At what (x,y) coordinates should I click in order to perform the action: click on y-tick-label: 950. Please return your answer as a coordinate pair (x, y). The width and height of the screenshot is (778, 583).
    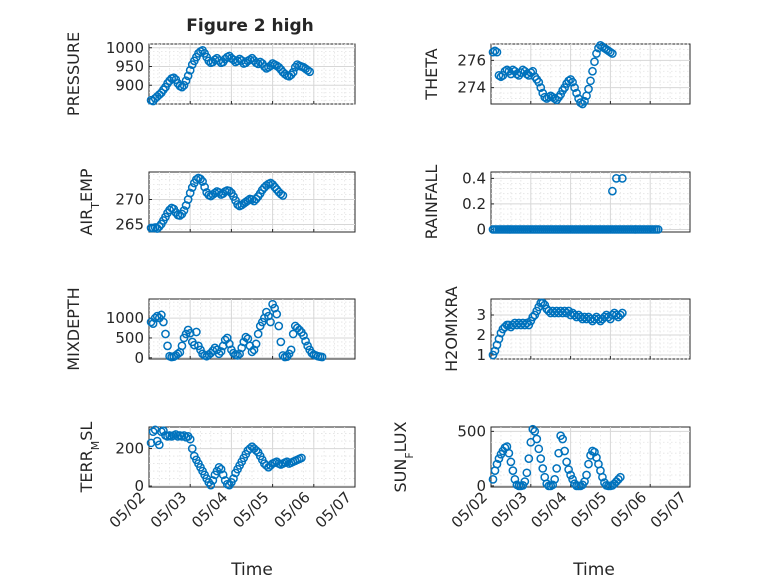
    Looking at the image, I should click on (129, 67).